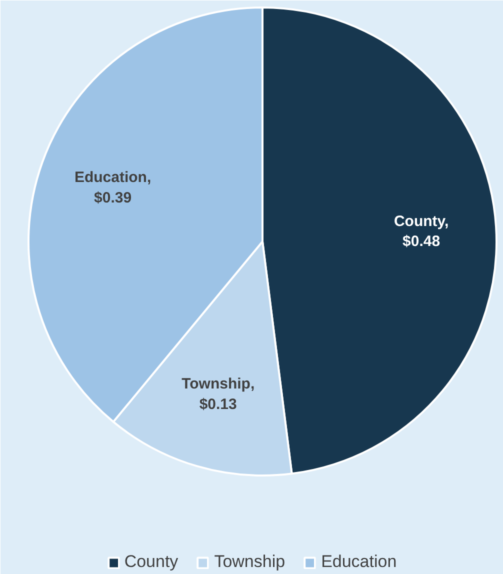 This screenshot has height=574, width=503. What do you see at coordinates (218, 394) in the screenshot?
I see `data-label: Township, $0.13` at bounding box center [218, 394].